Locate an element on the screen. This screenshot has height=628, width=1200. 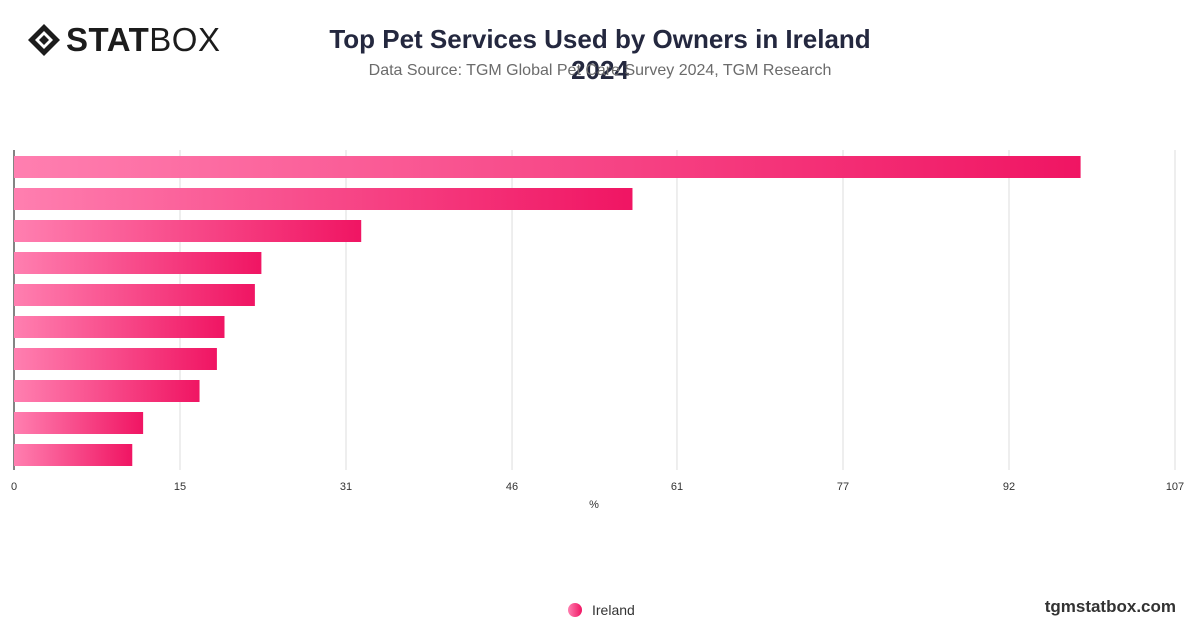
x-axis-label: % is located at coordinates (594, 505).